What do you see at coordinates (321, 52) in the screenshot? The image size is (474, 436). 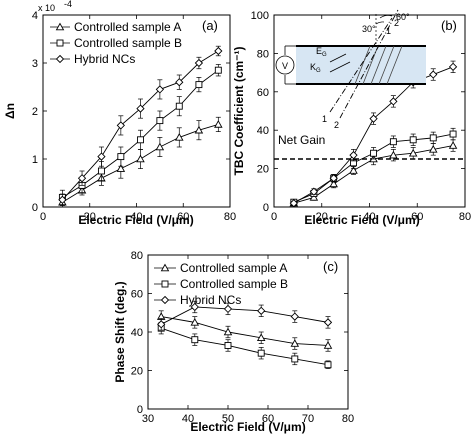 I see `inset-e-field-label: EG` at bounding box center [321, 52].